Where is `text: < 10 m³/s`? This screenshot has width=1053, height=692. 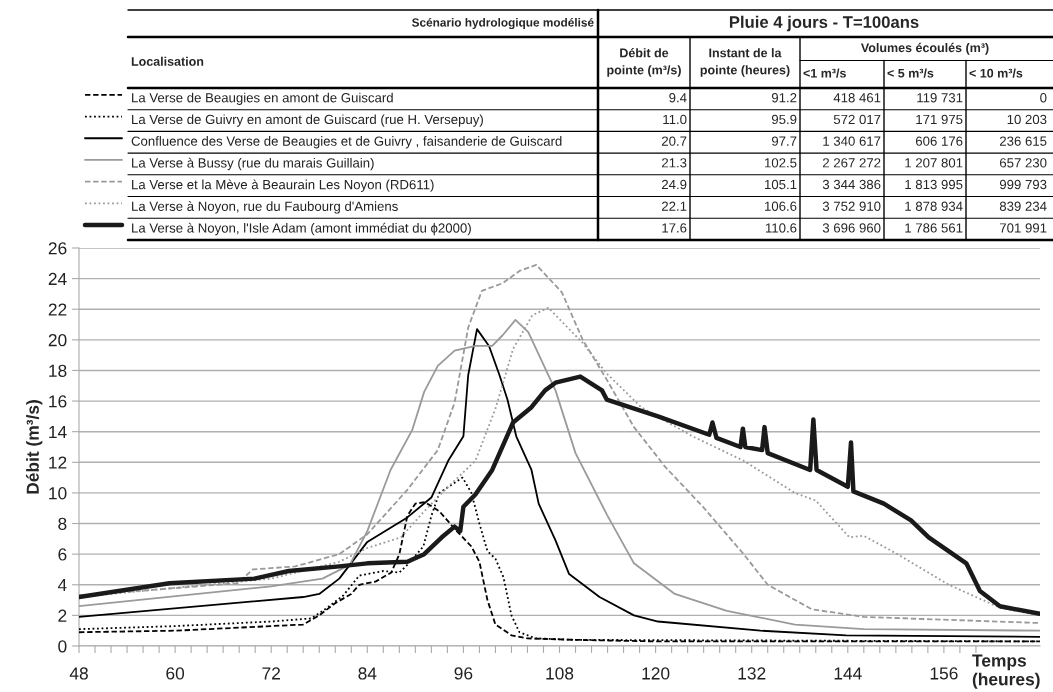
text: < 10 m³/s is located at coordinates (996, 73).